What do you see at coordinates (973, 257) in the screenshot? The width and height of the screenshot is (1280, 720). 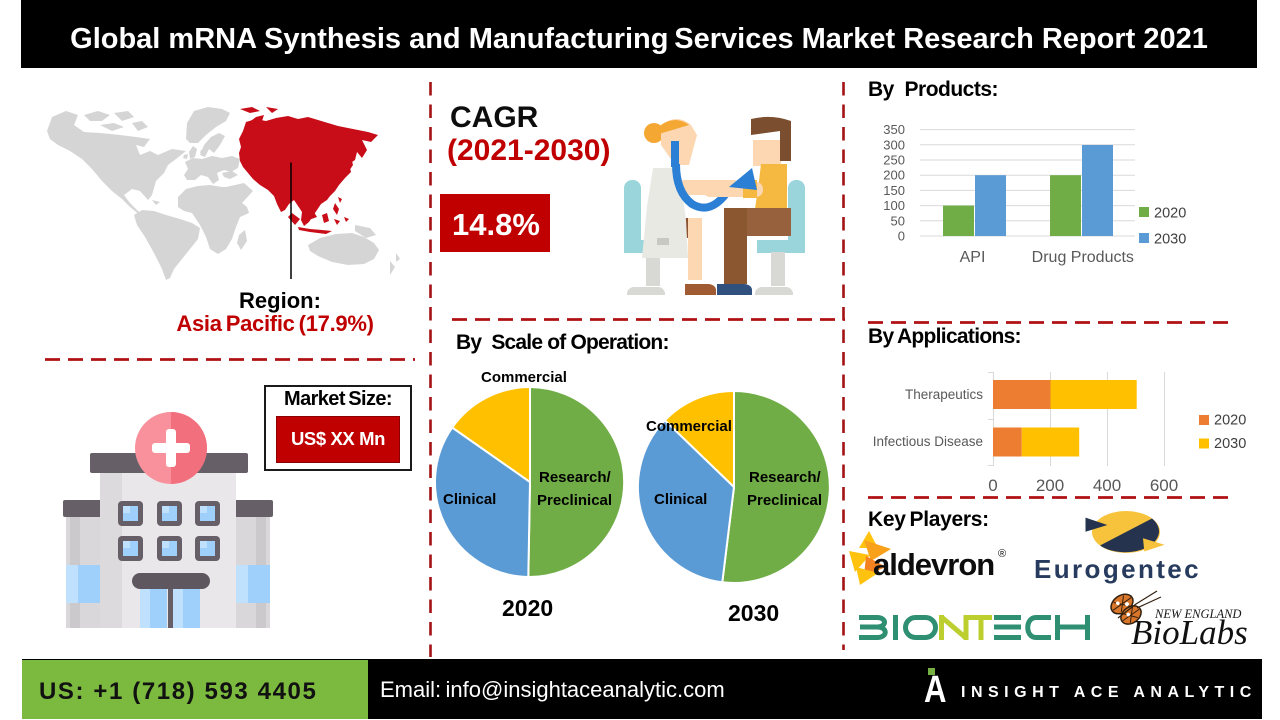 I see `svg-text: API` at bounding box center [973, 257].